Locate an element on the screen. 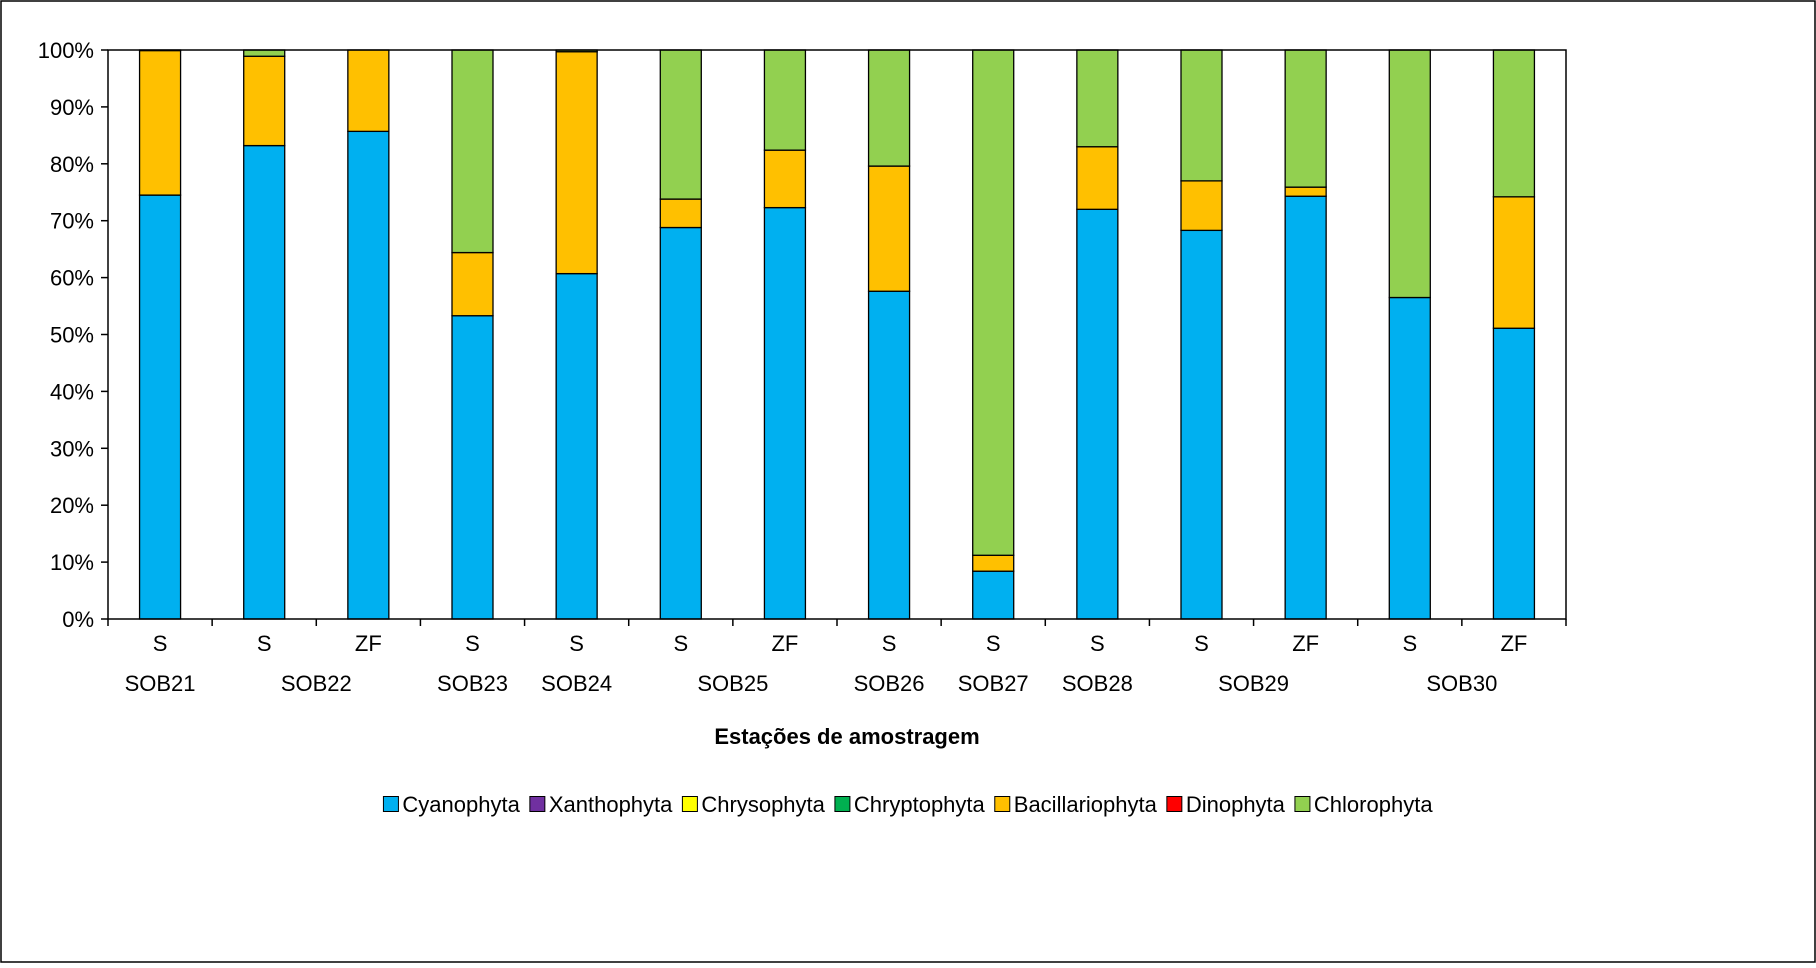 Image resolution: width=1816 pixels, height=968 pixels. y-tick-label: 20% is located at coordinates (72, 505).